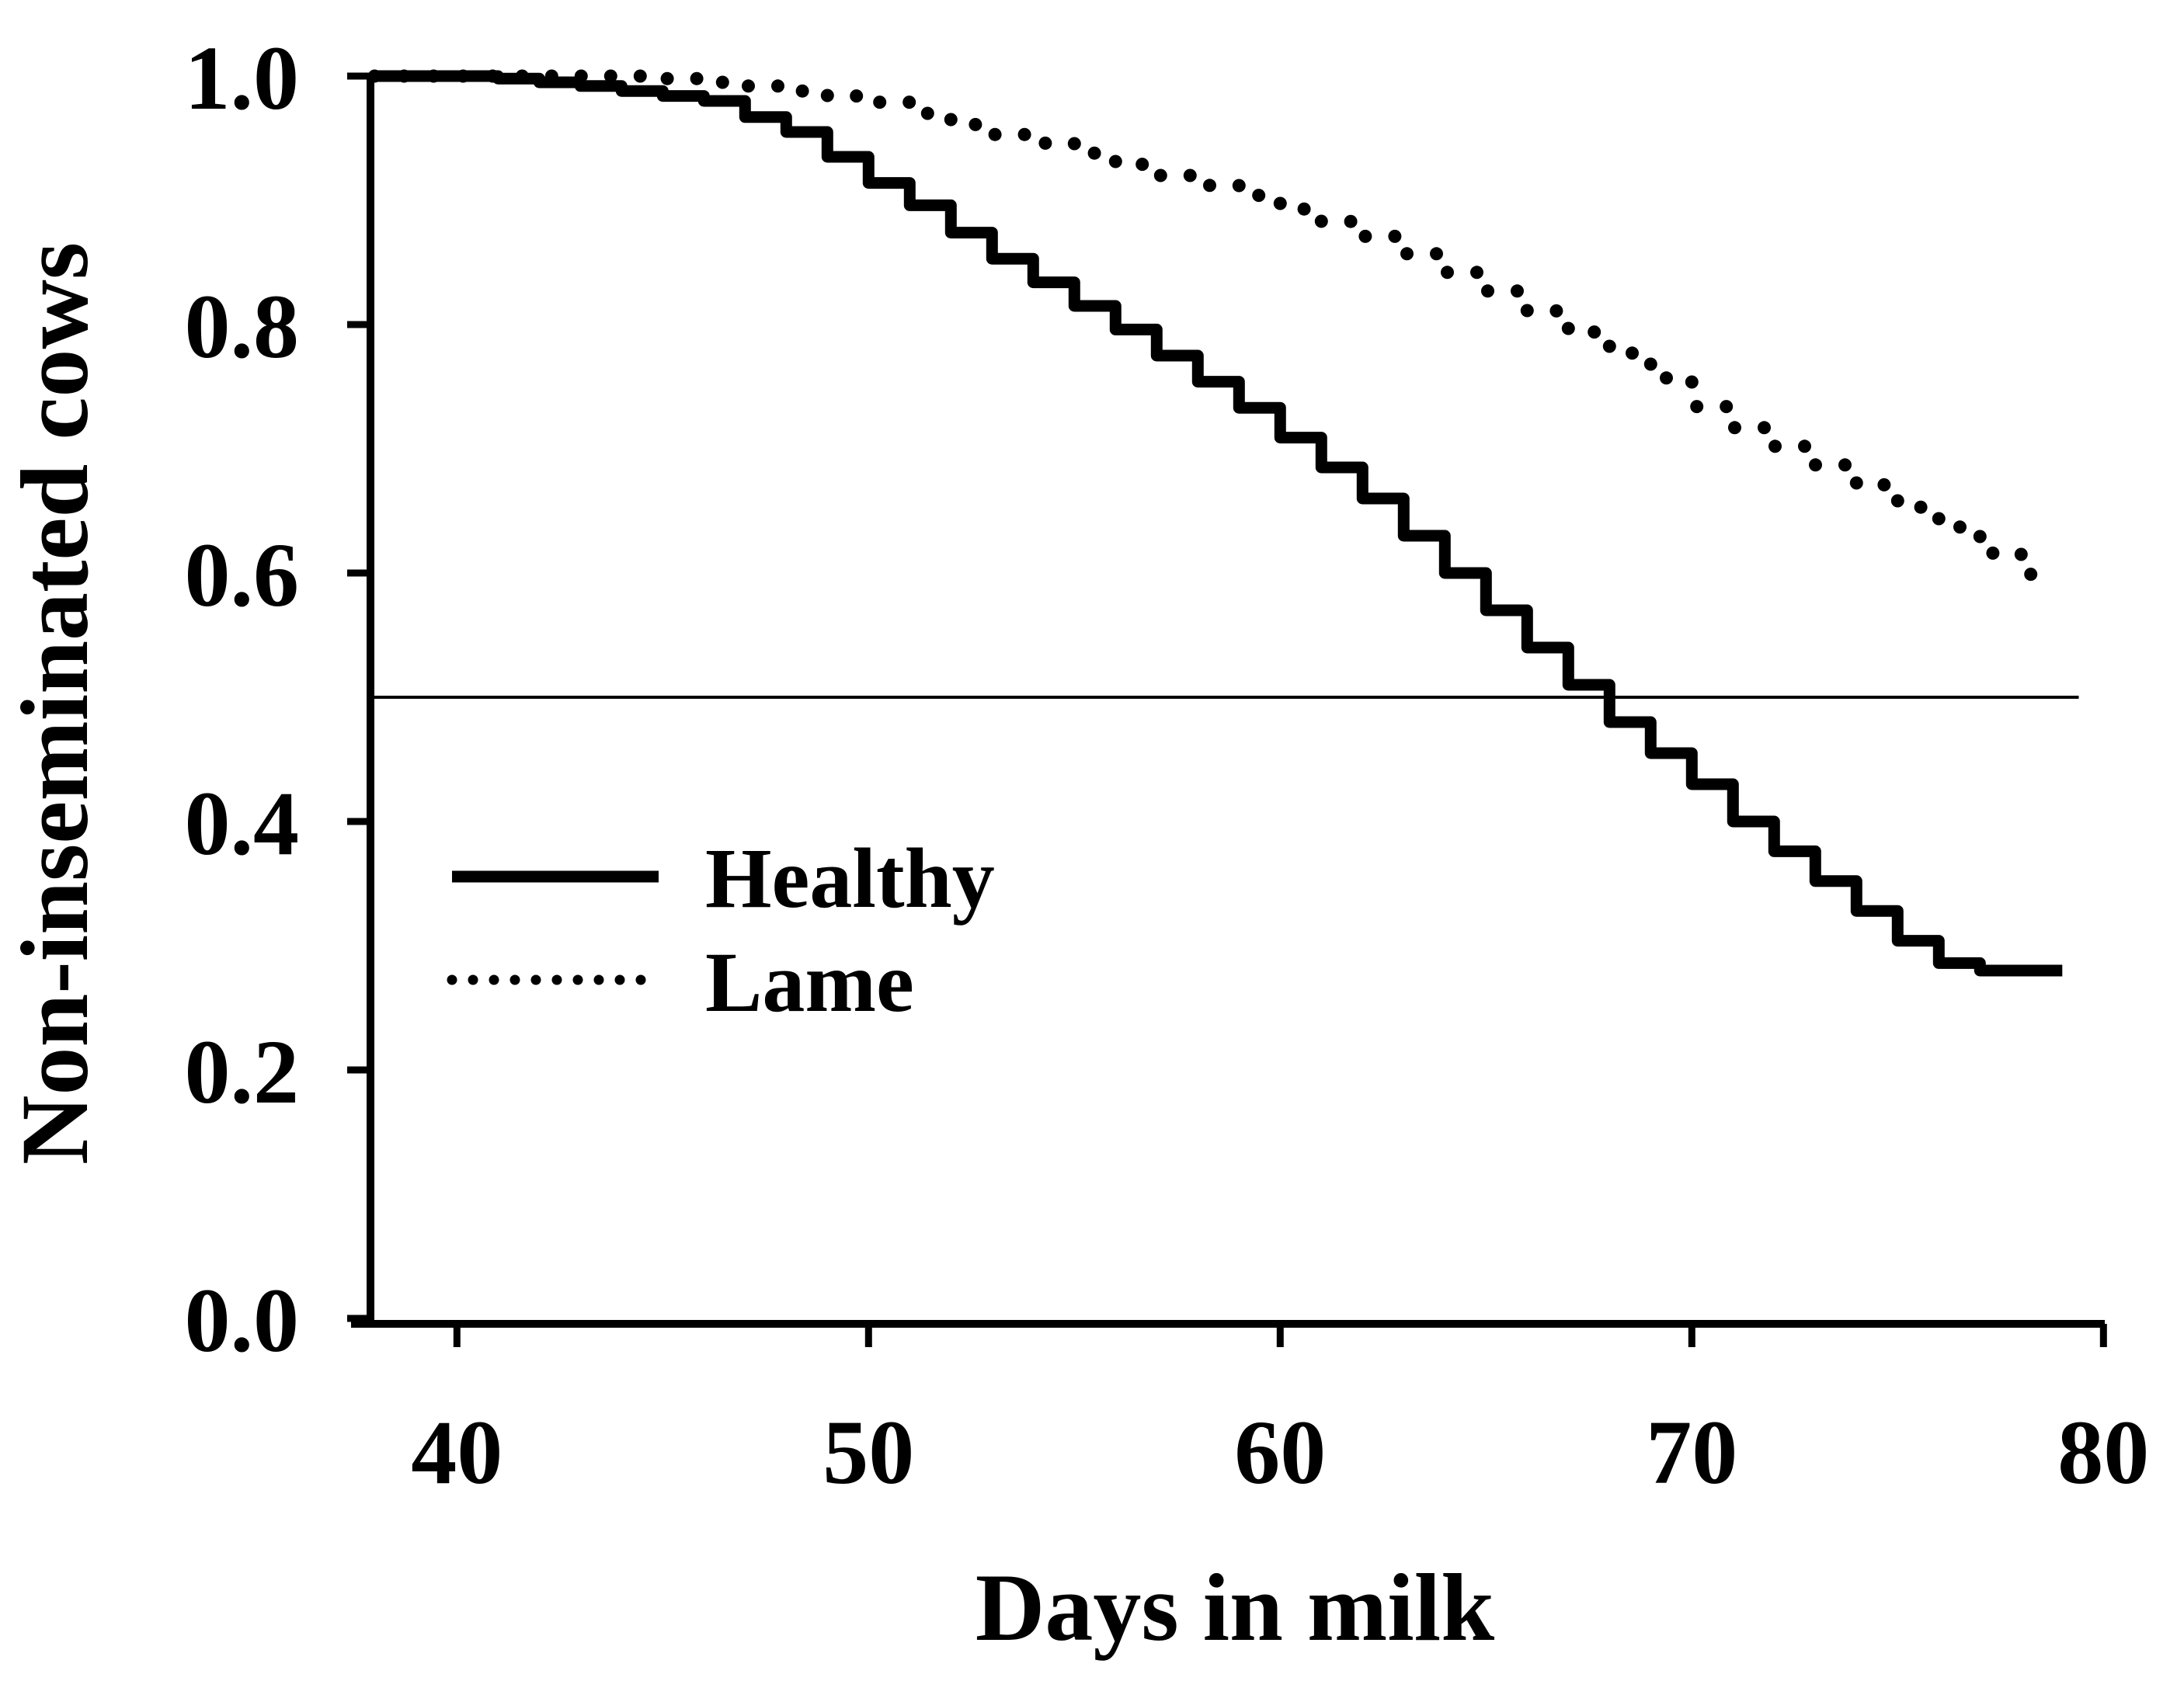  What do you see at coordinates (1692, 1452) in the screenshot?
I see `x-axis-tick-label: 70` at bounding box center [1692, 1452].